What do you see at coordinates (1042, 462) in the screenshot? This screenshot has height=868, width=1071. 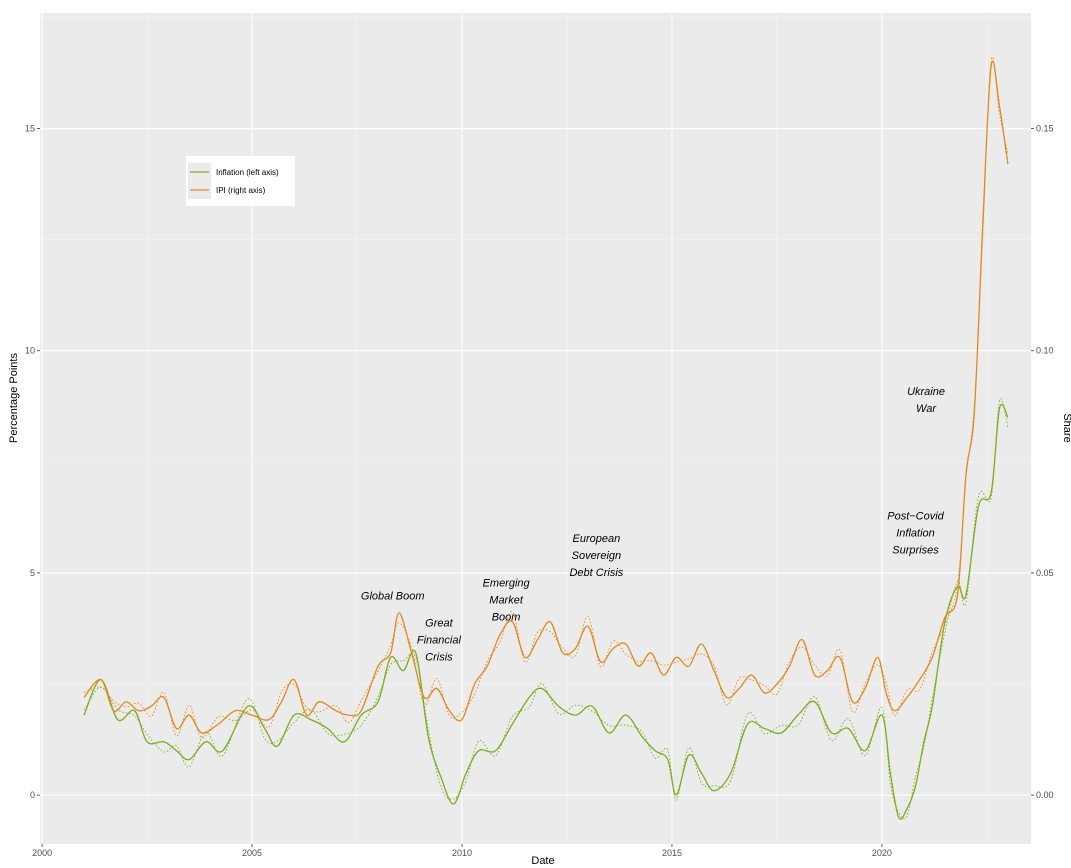 I see `y-right-axis: 0.00 0.05 0.10 0.15` at bounding box center [1042, 462].